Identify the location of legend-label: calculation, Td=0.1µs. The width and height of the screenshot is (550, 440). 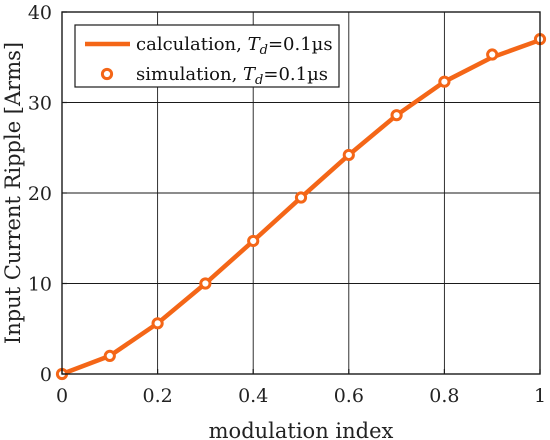
(234, 46).